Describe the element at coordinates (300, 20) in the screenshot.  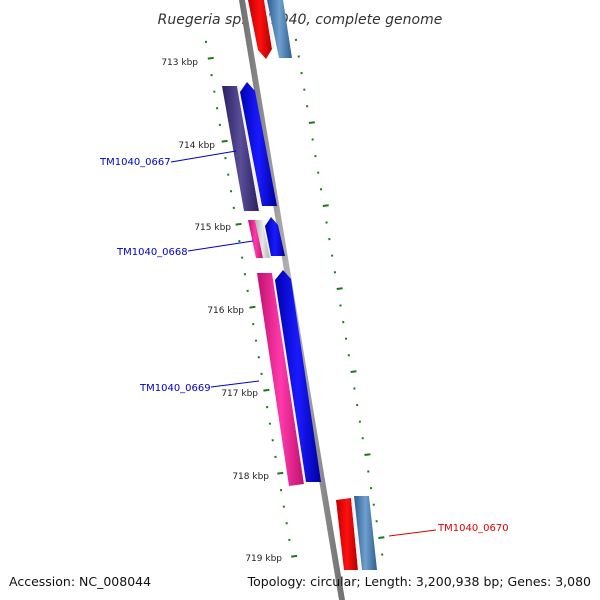
I see `map-title: Ruegeria sp. TM1040, complete genome` at that location.